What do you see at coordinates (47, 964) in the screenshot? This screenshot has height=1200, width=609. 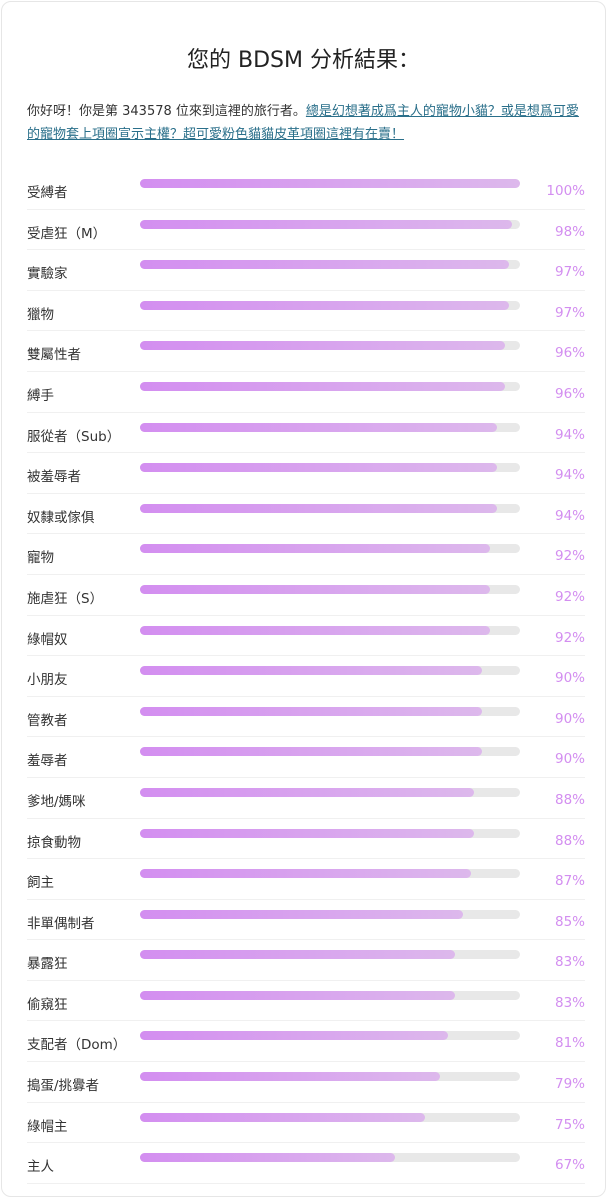 I see `category-label: 暴露狂` at bounding box center [47, 964].